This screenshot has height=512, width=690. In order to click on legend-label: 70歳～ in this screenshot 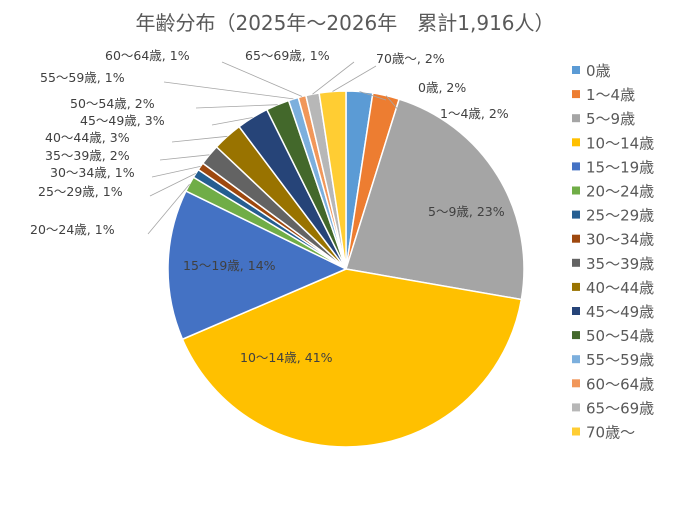, I will do `click(610, 433)`.